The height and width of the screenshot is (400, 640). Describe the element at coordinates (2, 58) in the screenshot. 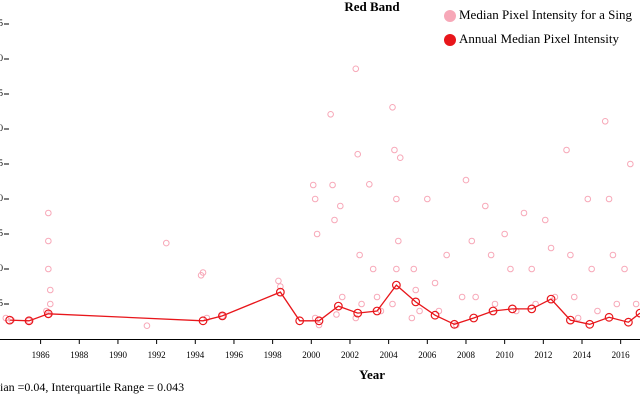

I see `y-tick-label: 0.40` at that location.